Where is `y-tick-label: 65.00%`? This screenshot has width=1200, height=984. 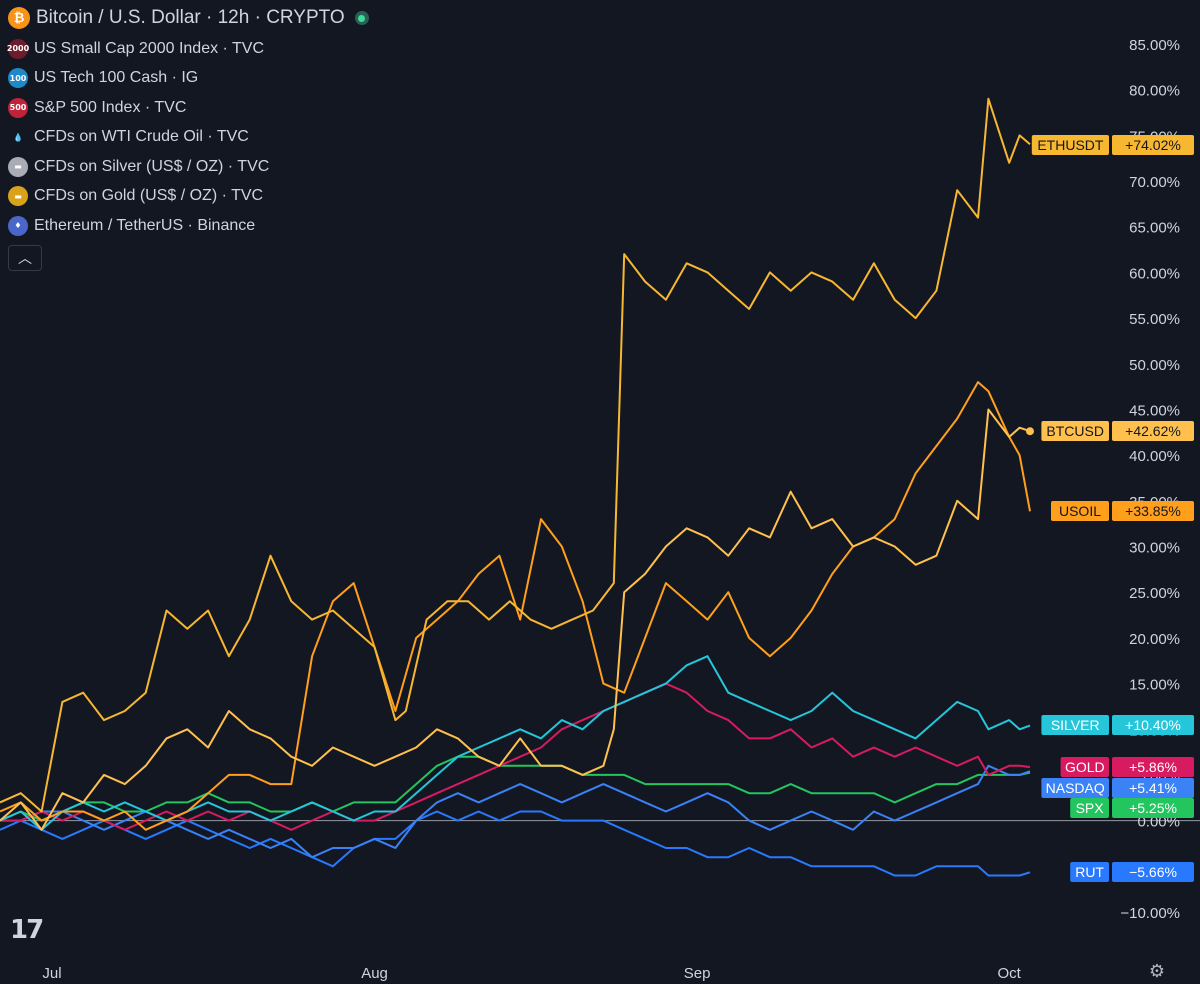 y-tick-label: 65.00% is located at coordinates (1154, 228).